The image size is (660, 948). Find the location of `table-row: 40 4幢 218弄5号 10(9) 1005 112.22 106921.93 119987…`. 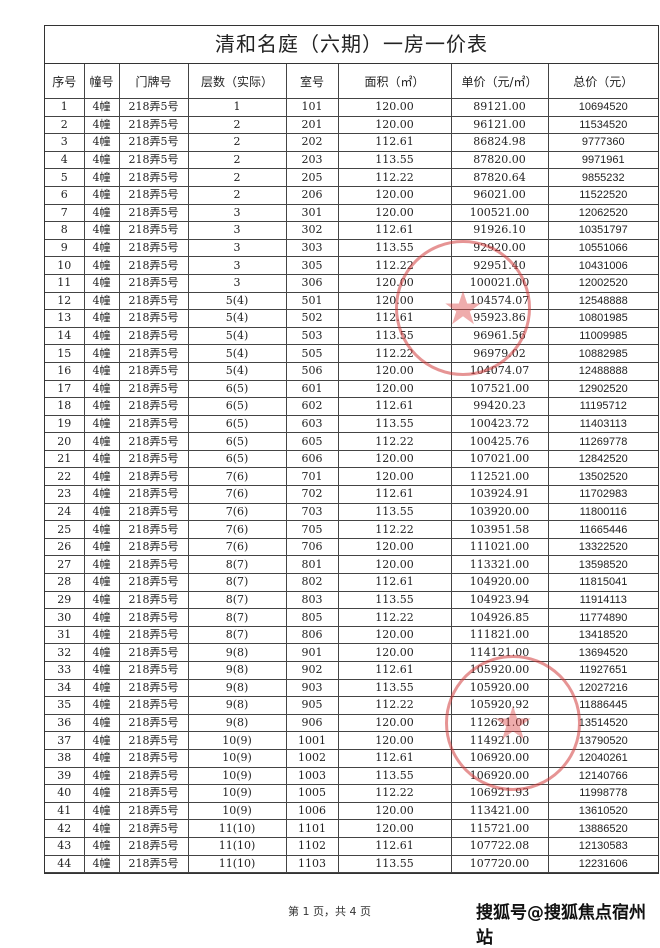

table-row: 40 4幢 218弄5号 10(9) 1005 112.22 106921.93 119987… is located at coordinates (351, 793).